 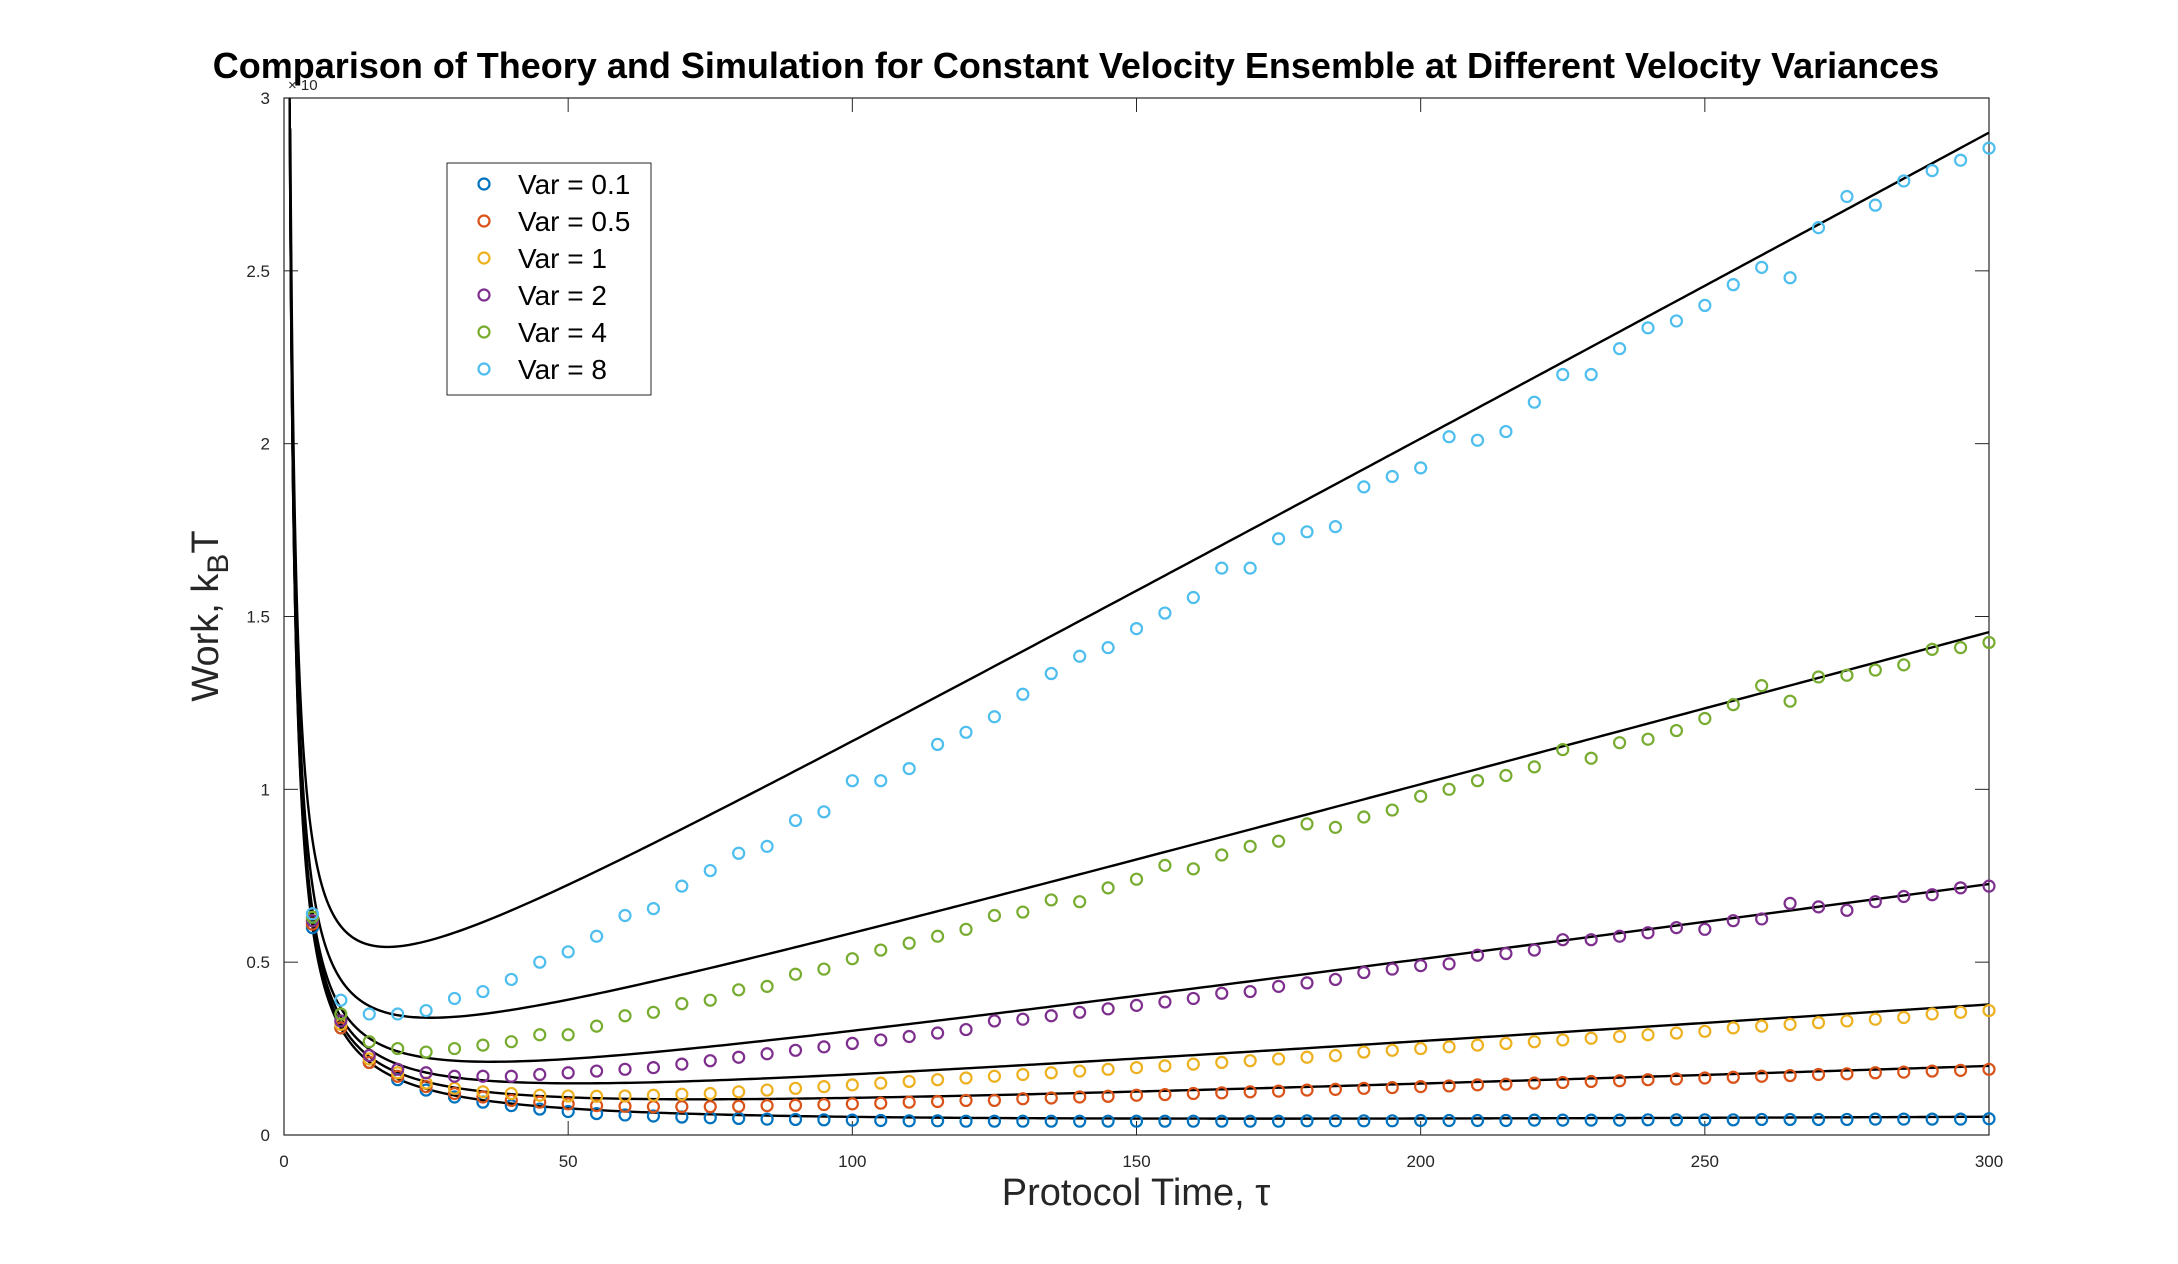 What do you see at coordinates (540, 1074) in the screenshot?
I see `marker-s3-p8` at bounding box center [540, 1074].